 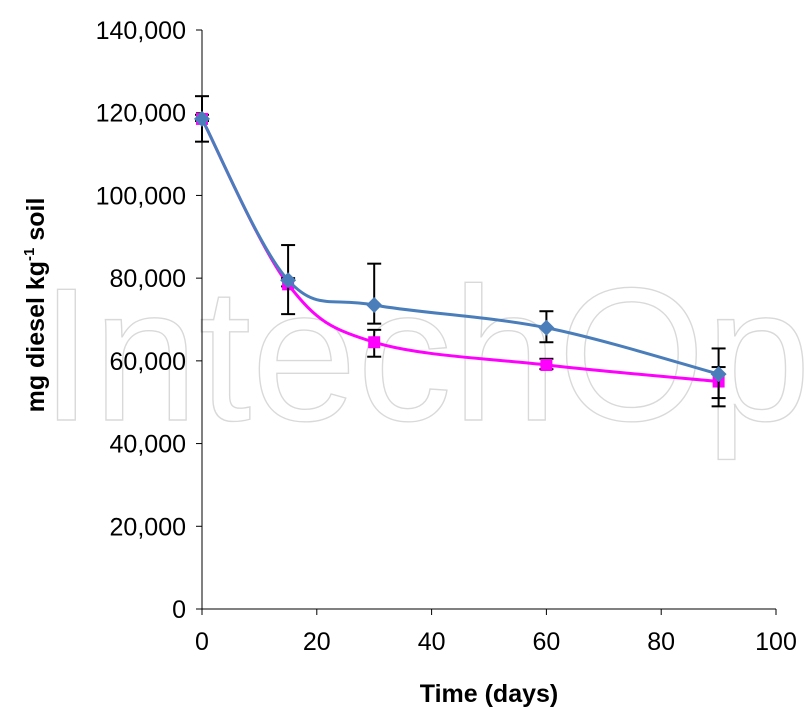 What do you see at coordinates (317, 642) in the screenshot?
I see `x-tick-label: 20` at bounding box center [317, 642].